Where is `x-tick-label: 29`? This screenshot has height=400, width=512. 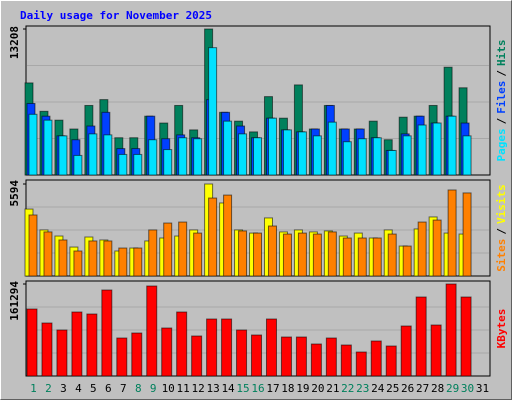
x-tick-label: 29 is located at coordinates (452, 388).